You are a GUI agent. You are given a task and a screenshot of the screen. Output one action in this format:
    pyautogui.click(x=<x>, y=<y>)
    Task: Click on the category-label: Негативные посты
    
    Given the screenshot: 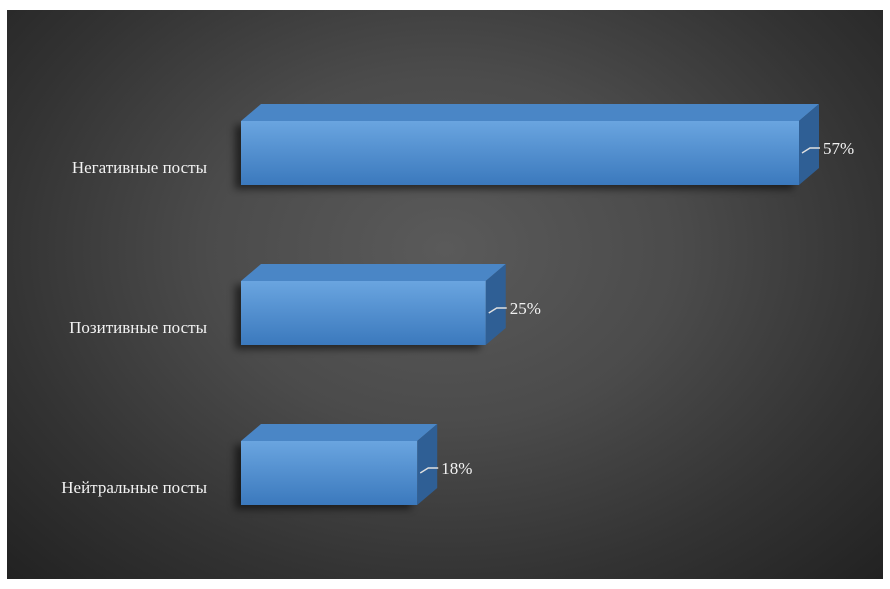 What is the action you would take?
    pyautogui.click(x=140, y=167)
    